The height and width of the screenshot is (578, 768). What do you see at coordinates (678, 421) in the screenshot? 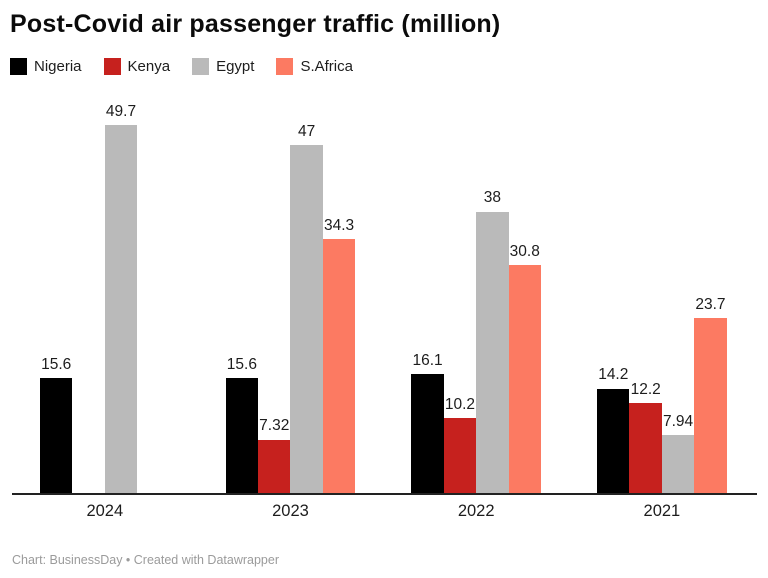
I see `bar-value-label: 7.94` at bounding box center [678, 421].